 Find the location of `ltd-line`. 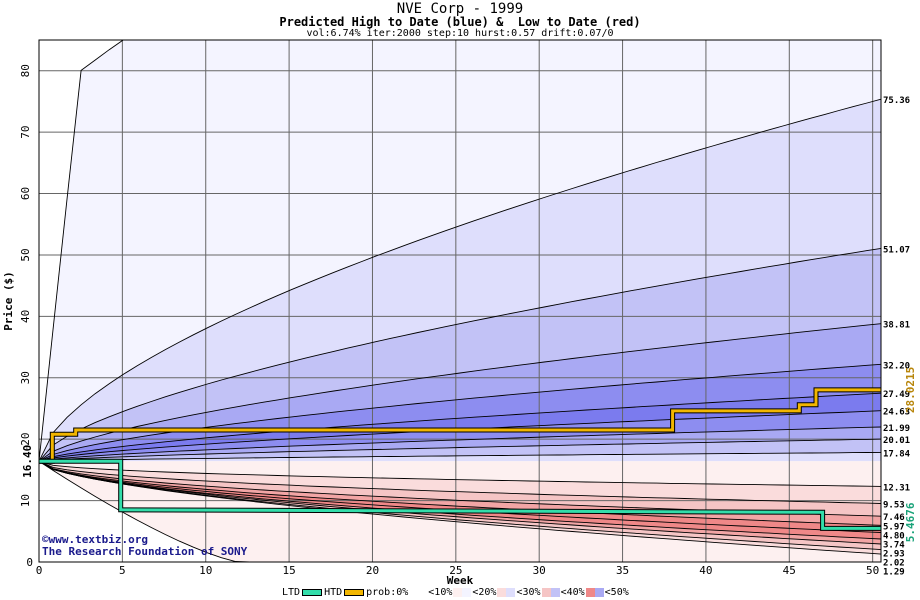

ltd-line is located at coordinates (460, 494).